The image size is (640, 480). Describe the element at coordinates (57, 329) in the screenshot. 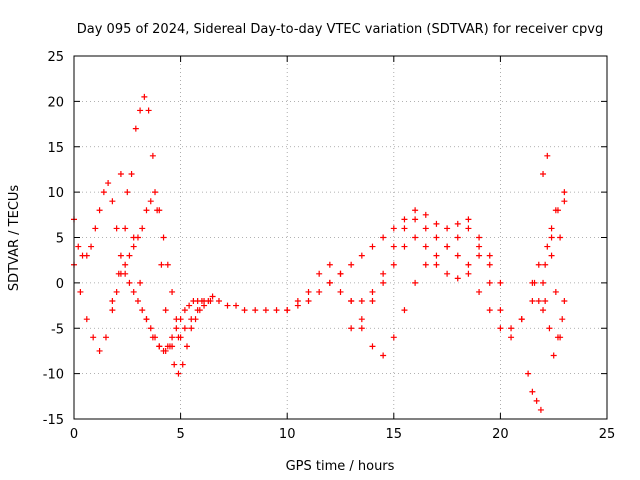

I see `y-tick-label: -5` at that location.